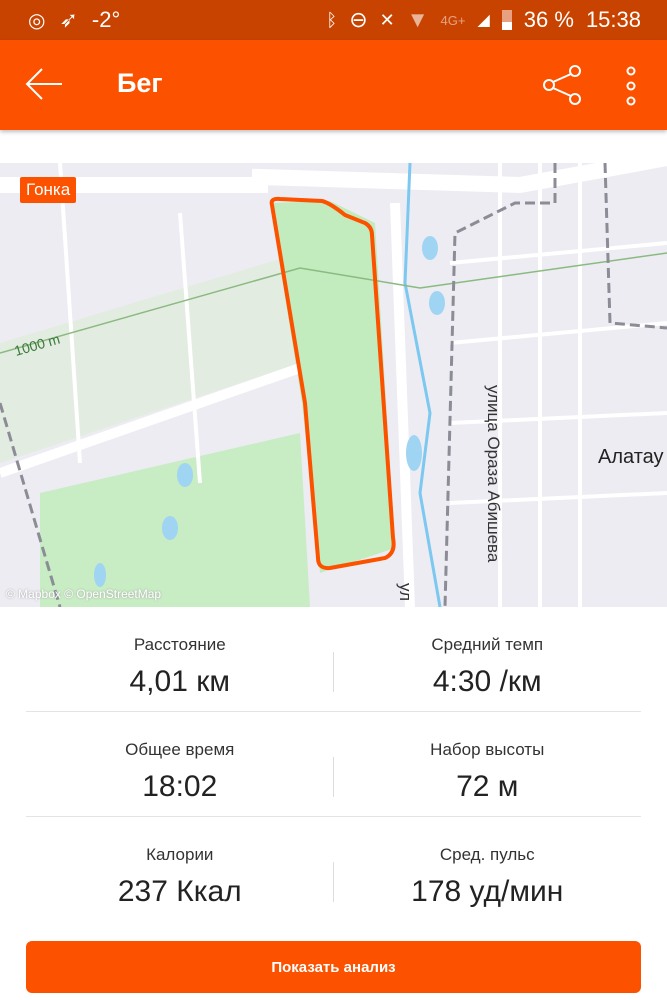 The image size is (667, 1000). What do you see at coordinates (631, 457) in the screenshot?
I see `district-label: Алатау` at bounding box center [631, 457].